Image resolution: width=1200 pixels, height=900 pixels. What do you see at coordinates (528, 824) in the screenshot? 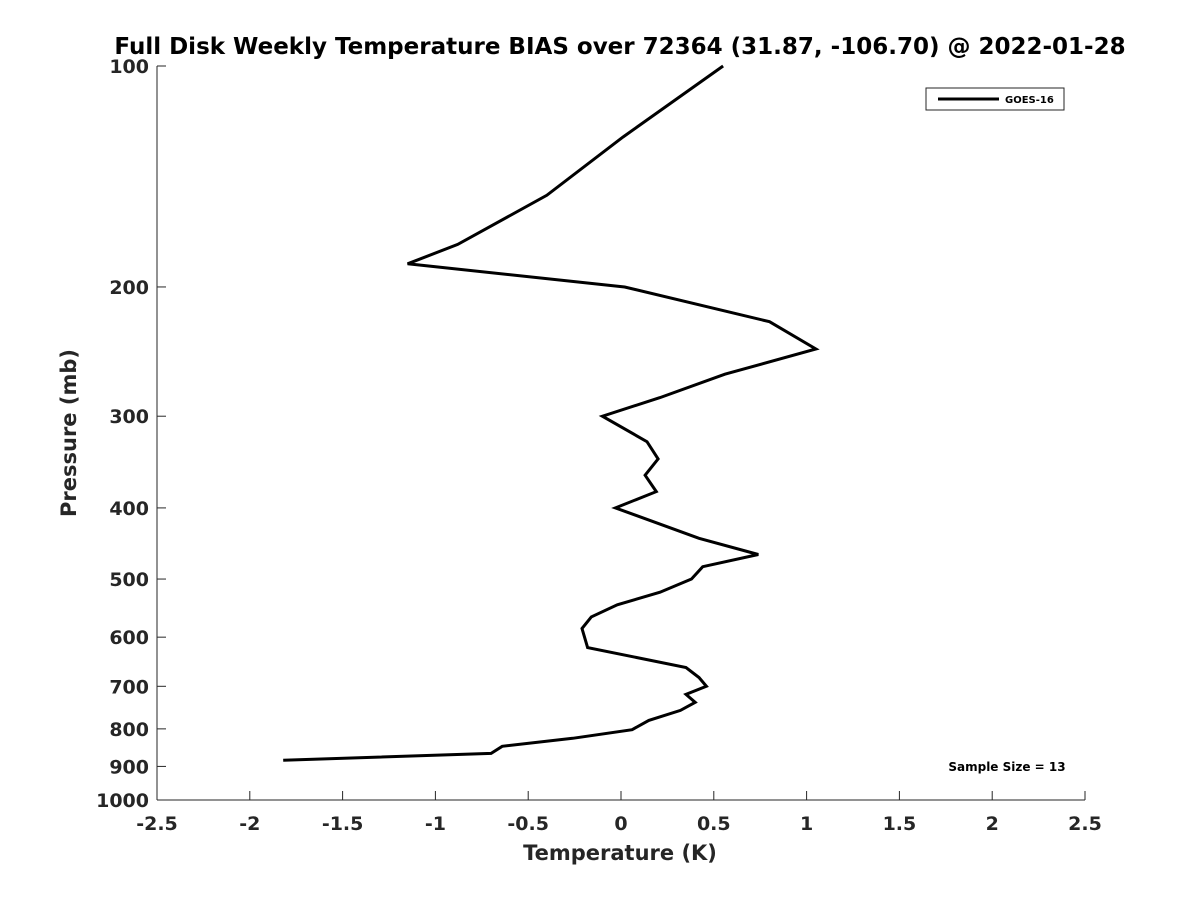
I see `x-tick-label: -0.5` at bounding box center [528, 824].